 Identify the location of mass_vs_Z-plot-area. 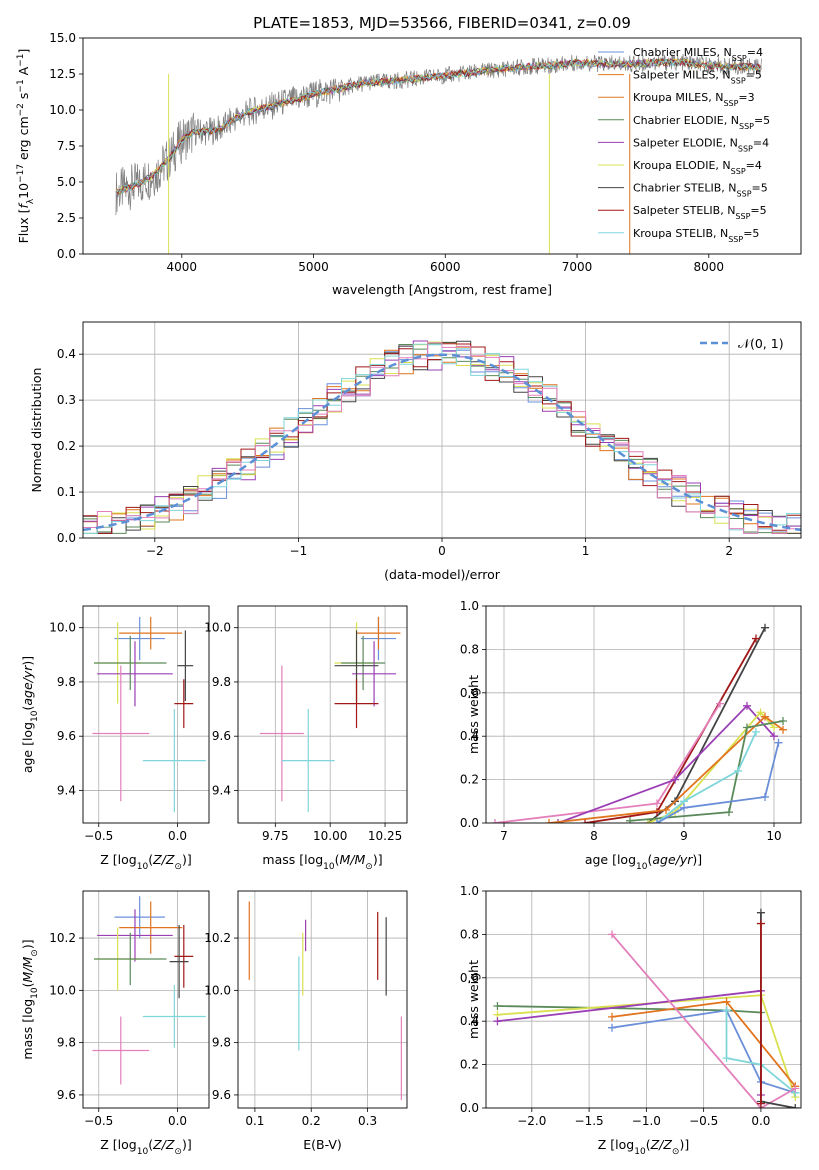
(146, 999).